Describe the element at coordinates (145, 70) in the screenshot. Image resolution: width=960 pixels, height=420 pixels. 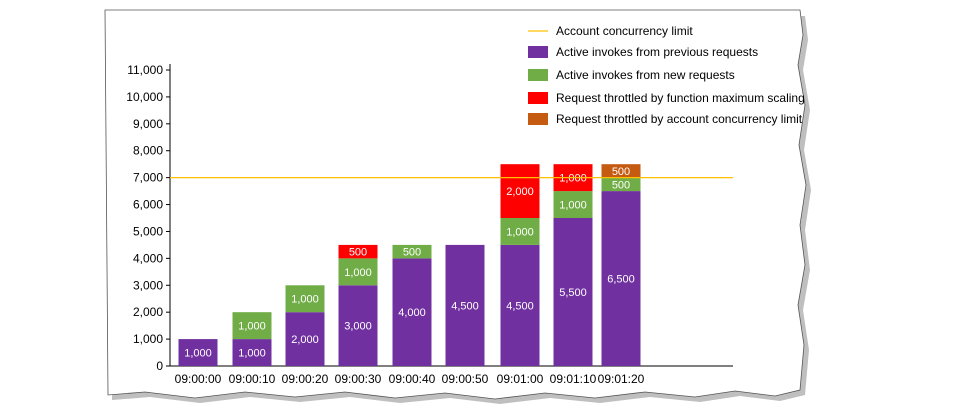
I see `y-tick-label: 11,000` at that location.